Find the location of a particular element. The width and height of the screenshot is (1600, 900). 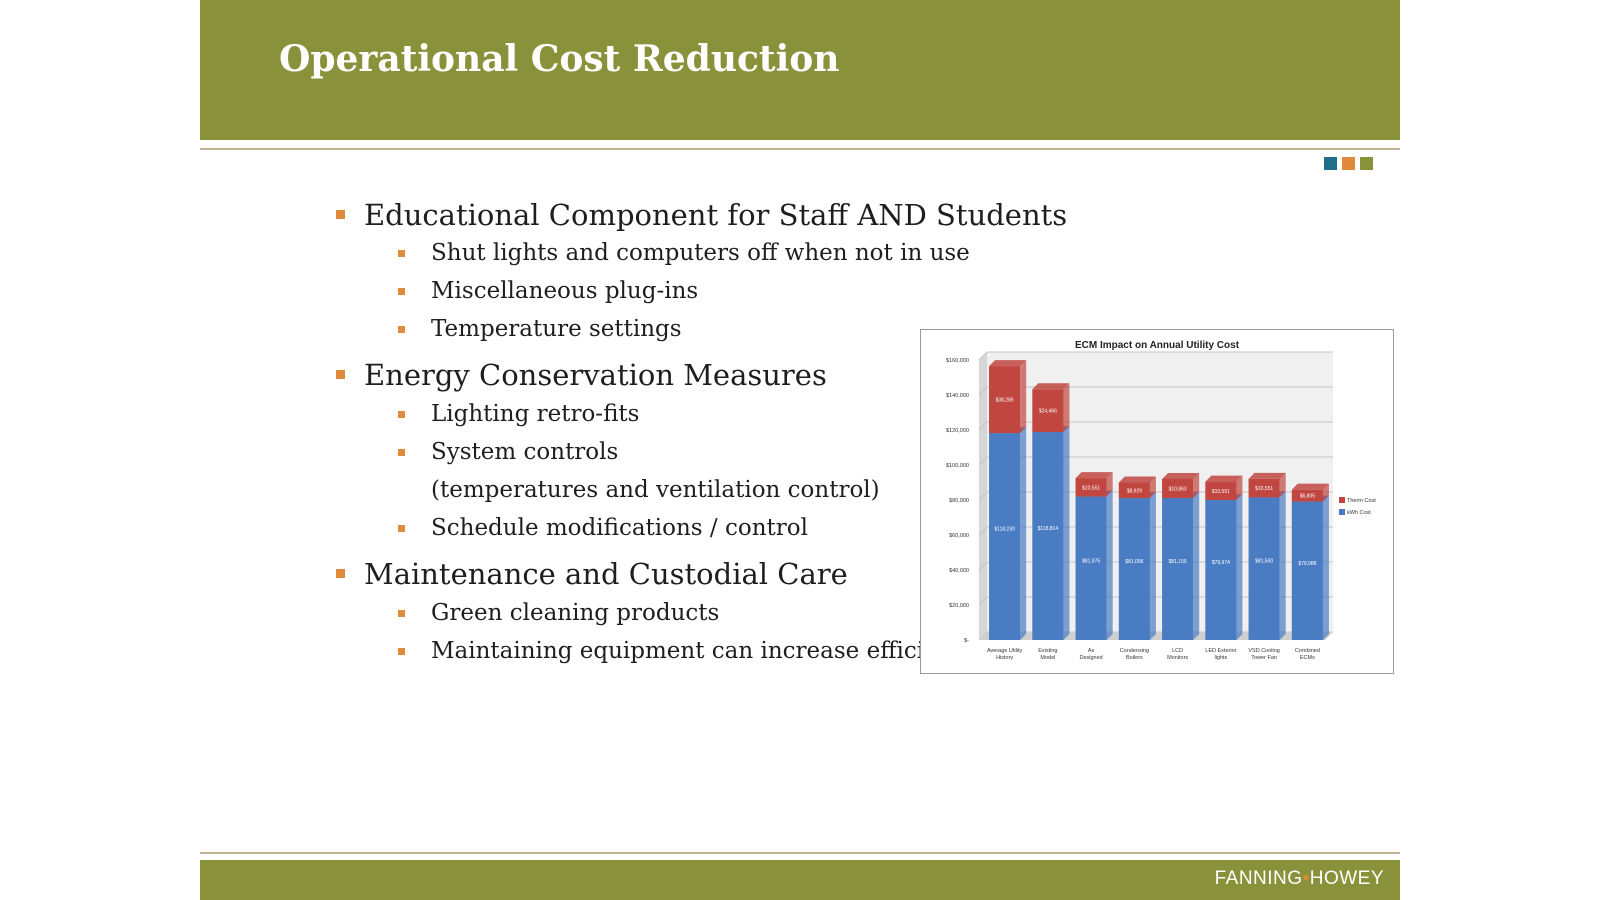

data-label-kwh: $118,814 is located at coordinates (1048, 529).